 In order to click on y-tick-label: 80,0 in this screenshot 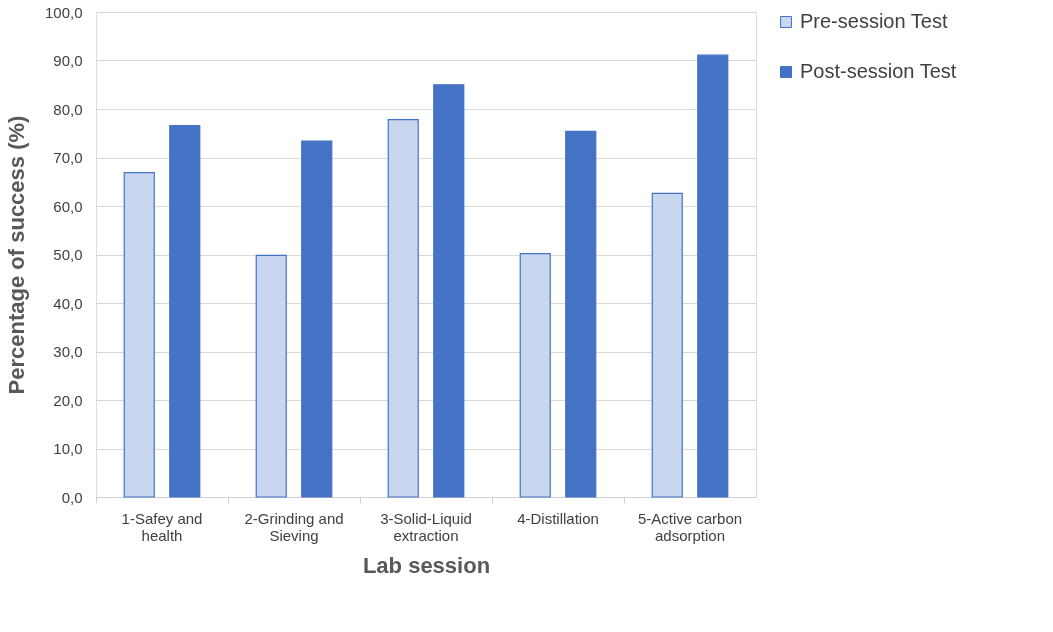, I will do `click(68, 109)`.